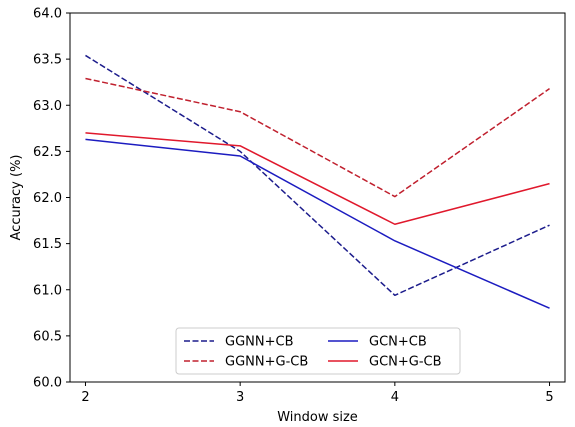 The width and height of the screenshot is (575, 427). Describe the element at coordinates (47, 60) in the screenshot. I see `y-tick-label: 63.5` at that location.